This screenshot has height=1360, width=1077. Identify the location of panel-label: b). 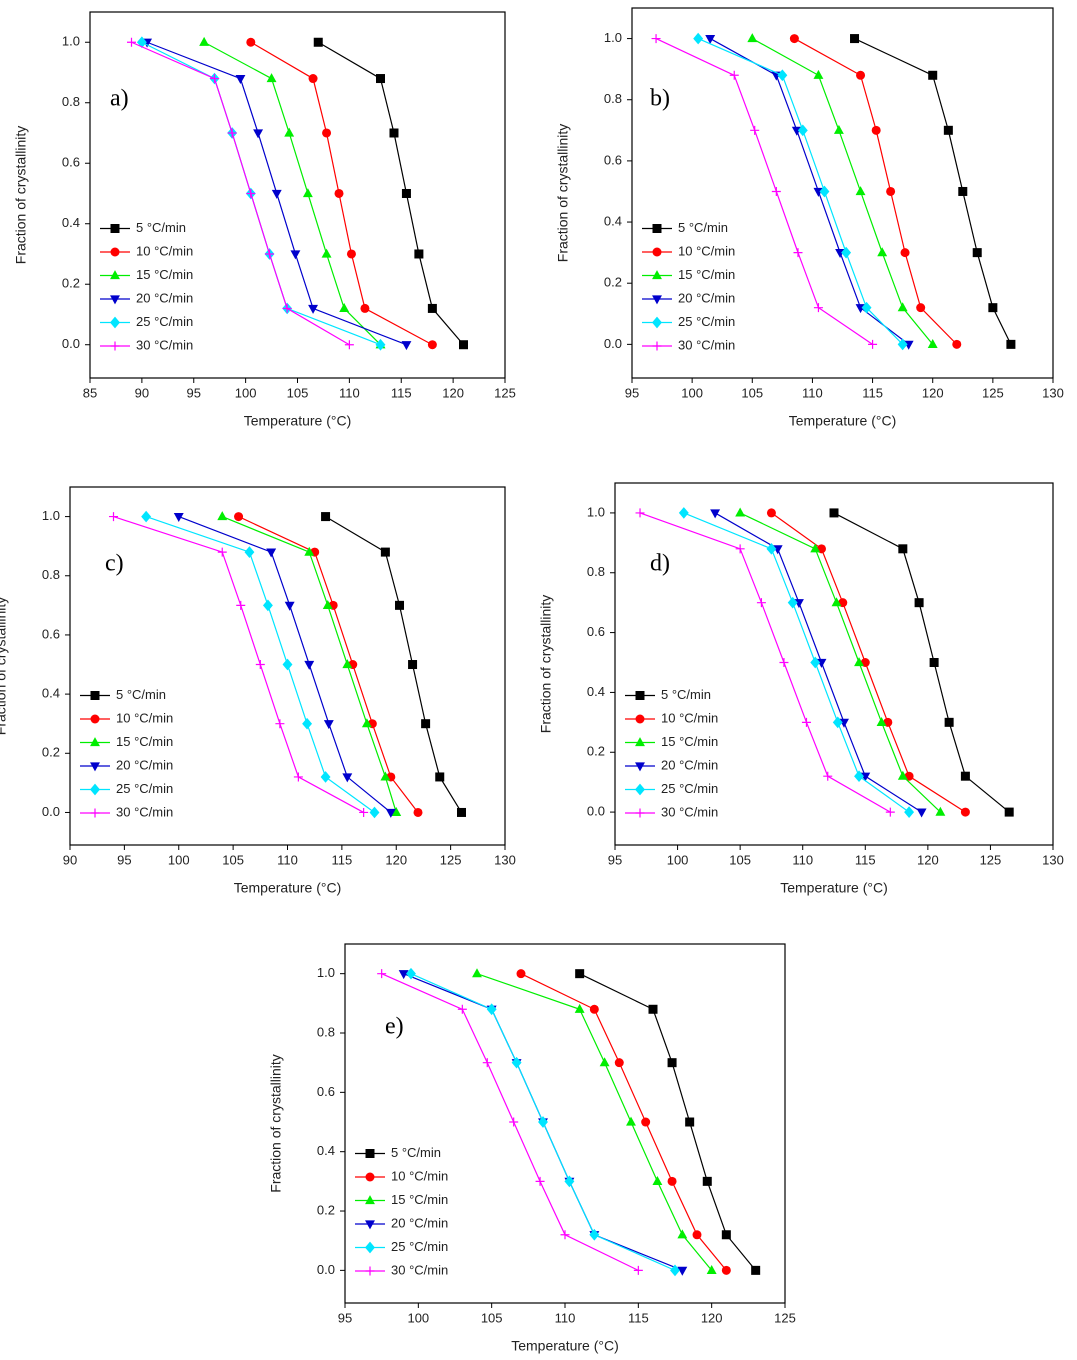
(660, 99).